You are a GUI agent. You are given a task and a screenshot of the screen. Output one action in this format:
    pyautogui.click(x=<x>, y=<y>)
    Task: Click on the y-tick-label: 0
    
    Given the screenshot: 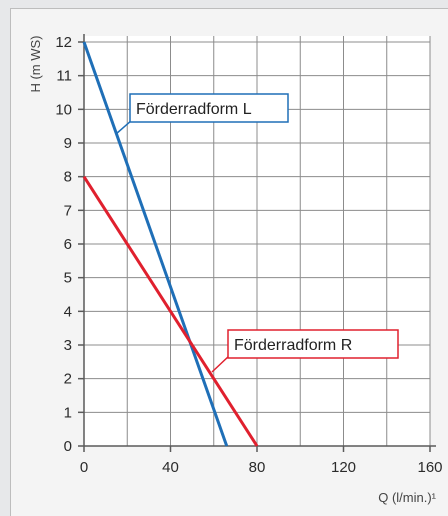 What is the action you would take?
    pyautogui.click(x=68, y=446)
    